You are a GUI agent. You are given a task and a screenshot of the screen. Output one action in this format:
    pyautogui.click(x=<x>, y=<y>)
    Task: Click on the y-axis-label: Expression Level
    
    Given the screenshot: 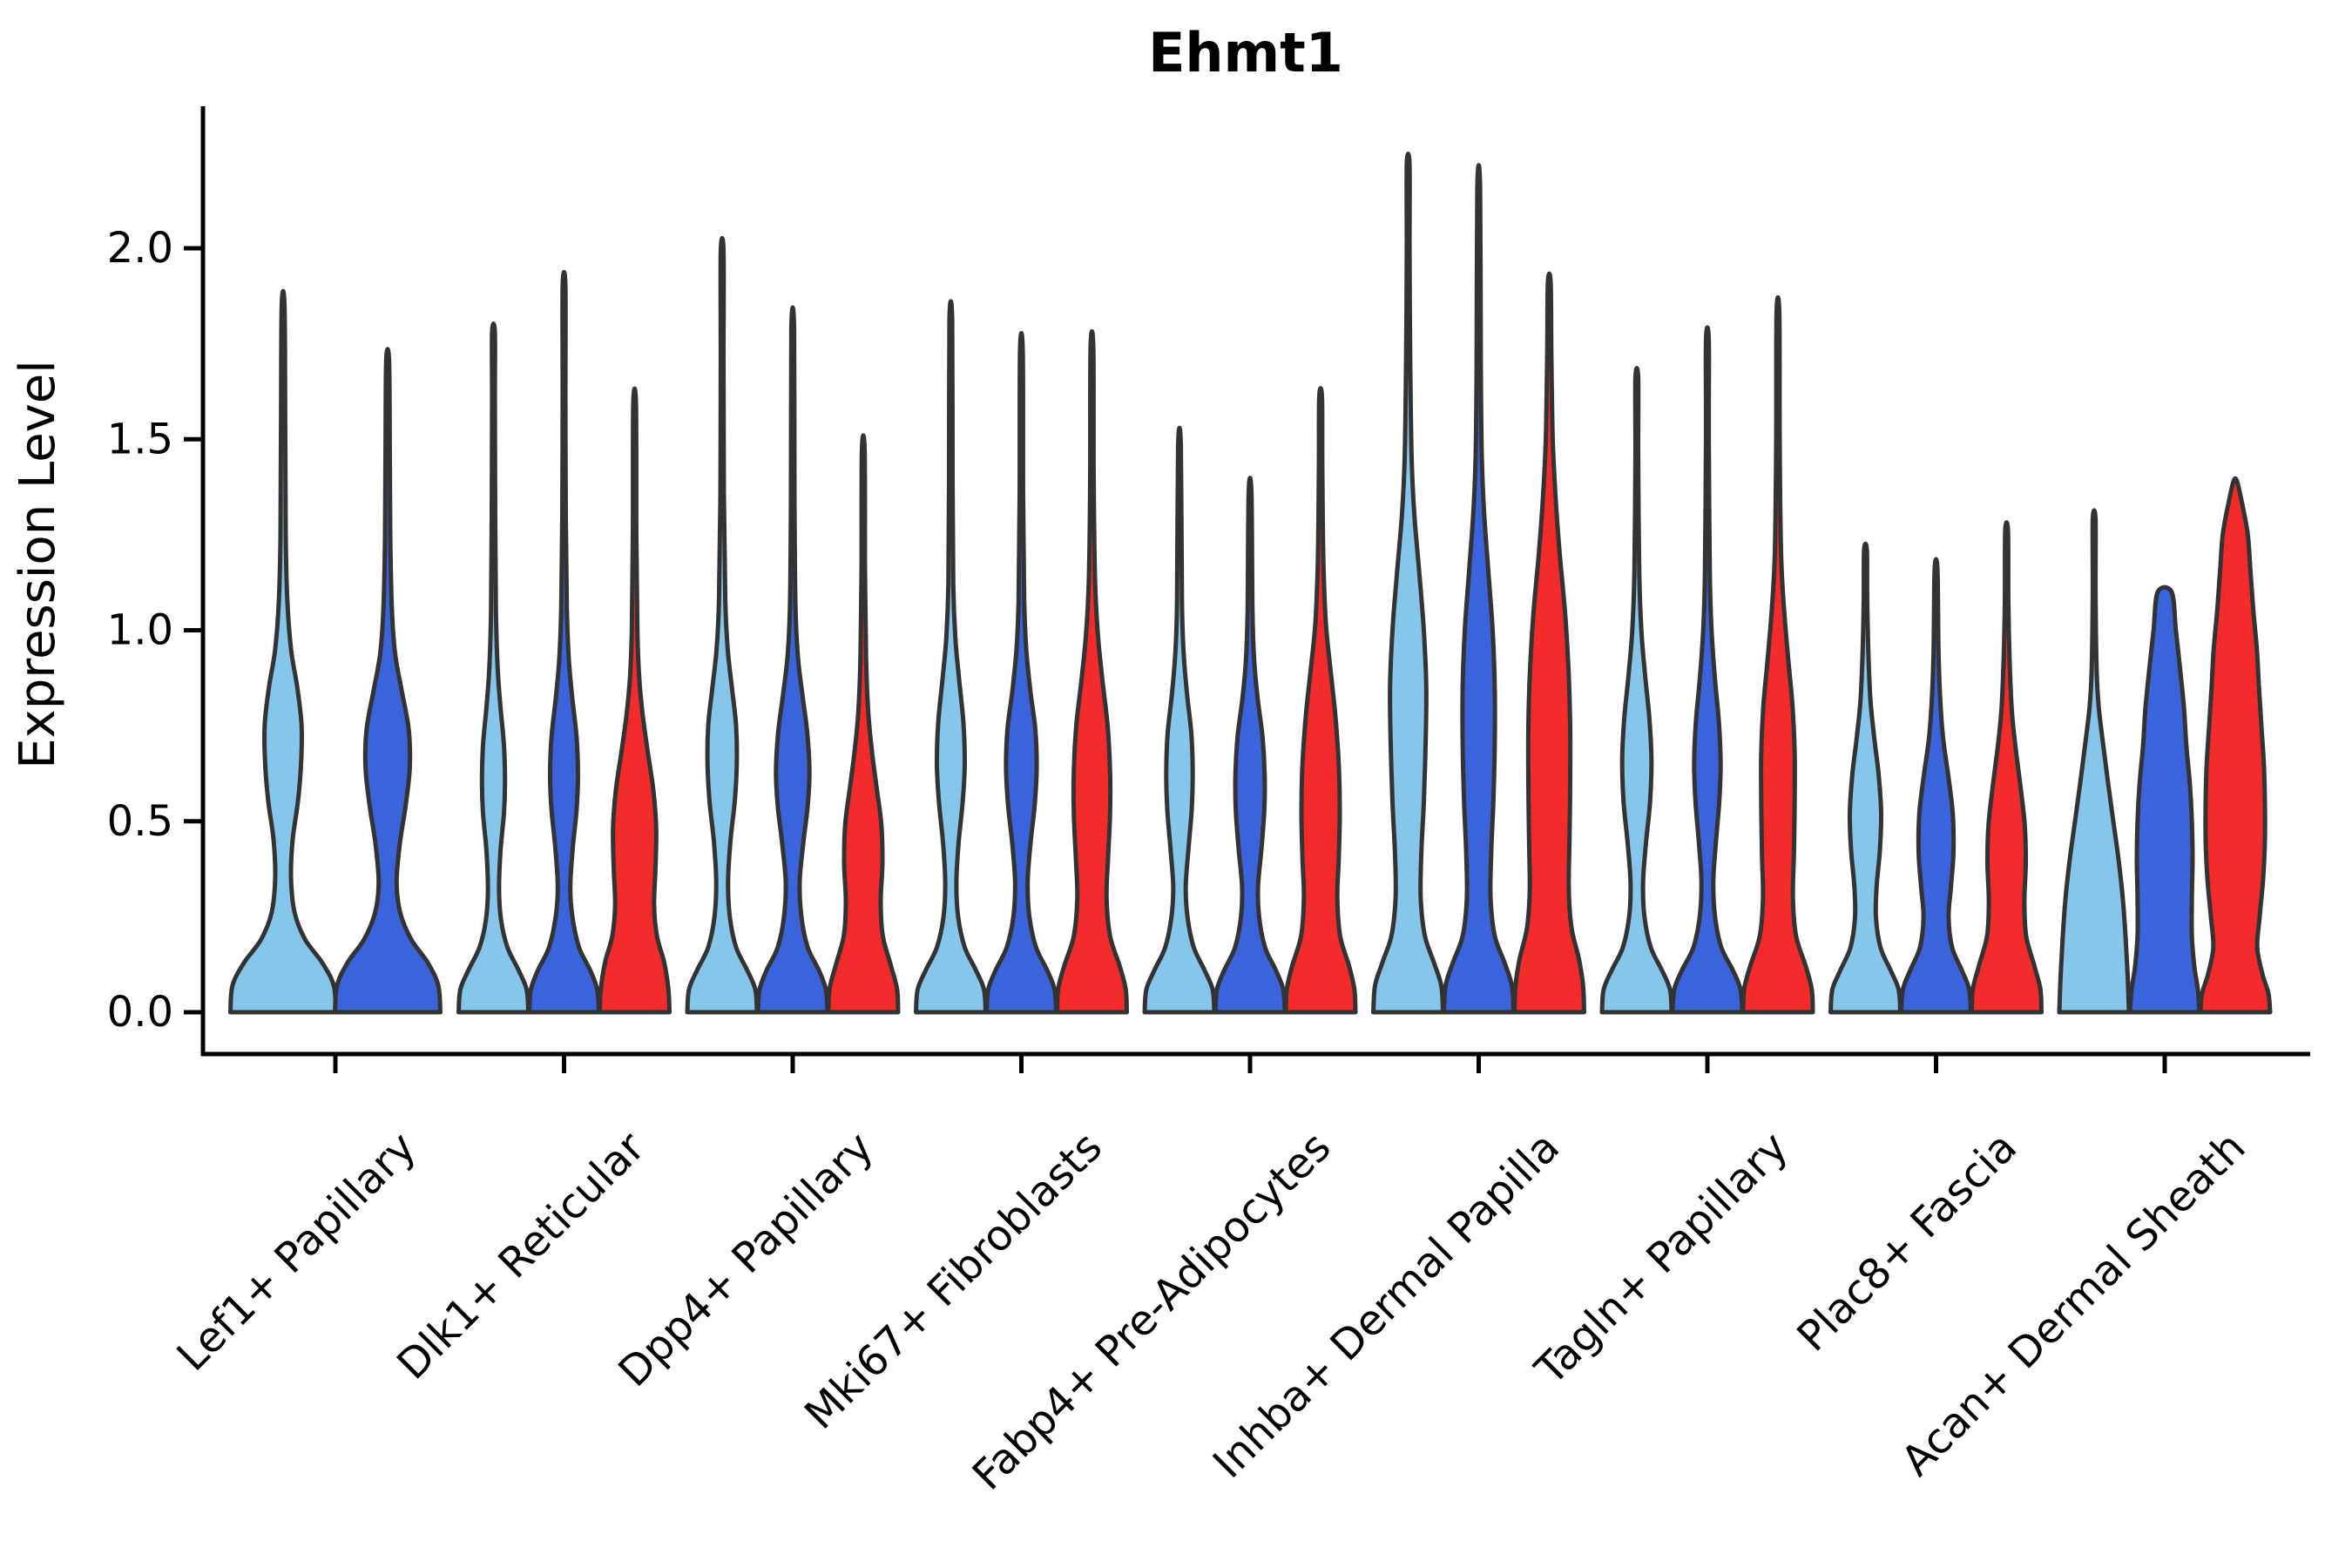 What is the action you would take?
    pyautogui.click(x=38, y=564)
    